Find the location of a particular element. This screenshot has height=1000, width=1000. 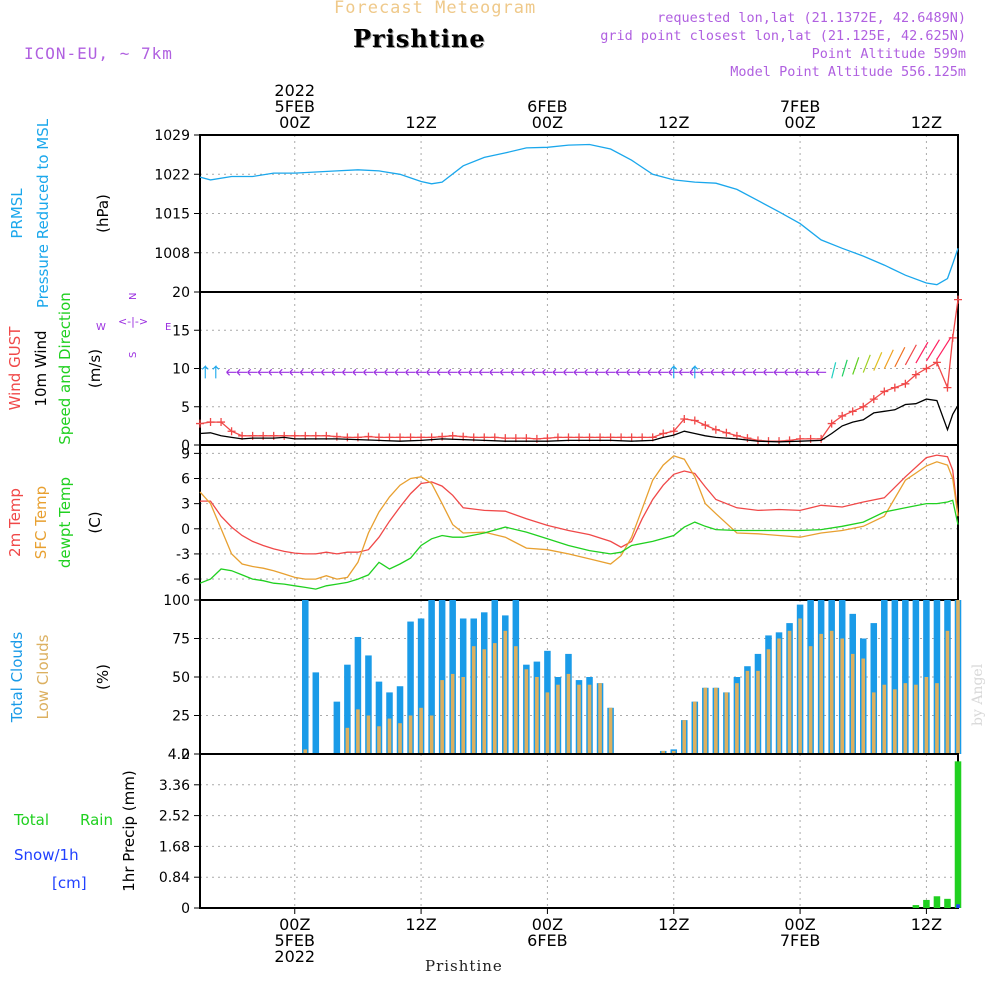

requested-coords: requested lon,lat (21.1372E, 42.6489N) is located at coordinates (811, 18).